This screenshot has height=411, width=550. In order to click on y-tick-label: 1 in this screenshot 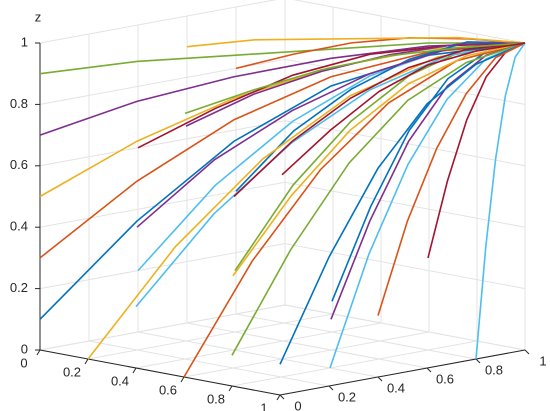, I will do `click(542, 360)`.